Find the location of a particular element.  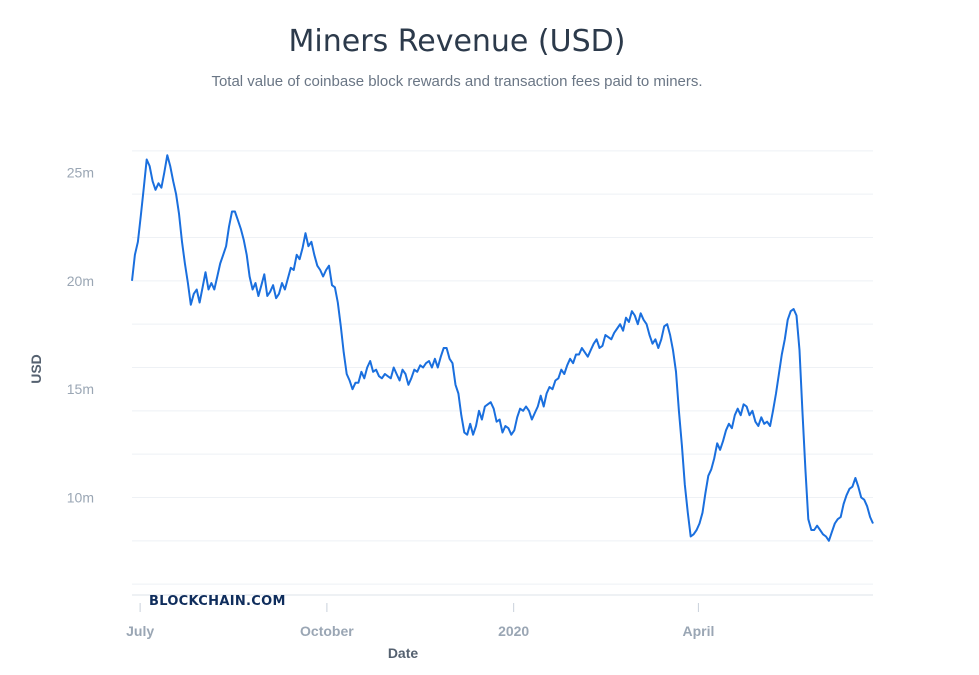

x-axis-ticks: July October 2020 April is located at coordinates (420, 621).